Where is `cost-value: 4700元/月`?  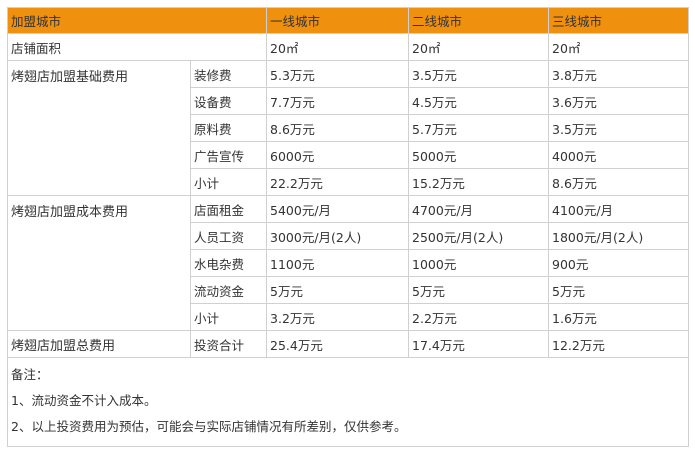 cost-value: 4700元/月 is located at coordinates (479, 209).